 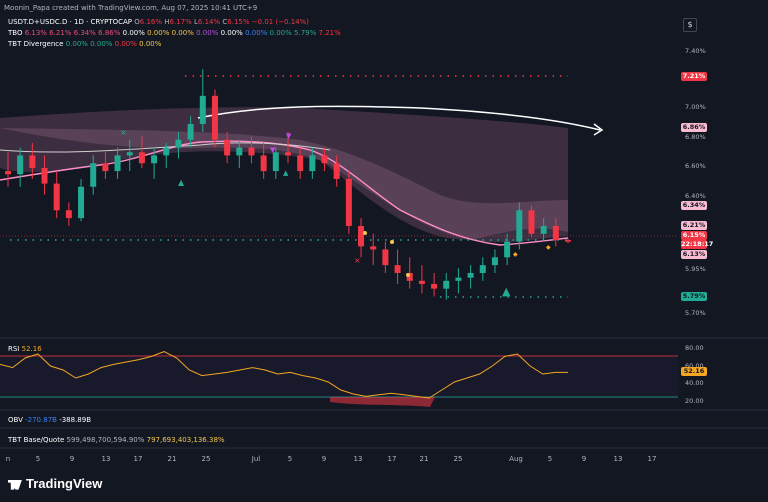 I want to click on low-value: 6.14%, so click(x=209, y=22).